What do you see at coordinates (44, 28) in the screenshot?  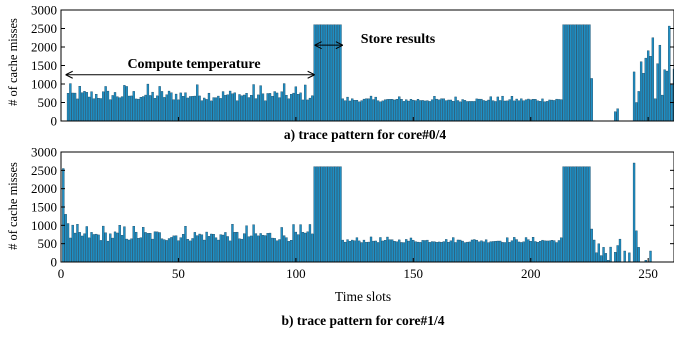 I see `ytick-label-a-2500: 2500` at bounding box center [44, 28].